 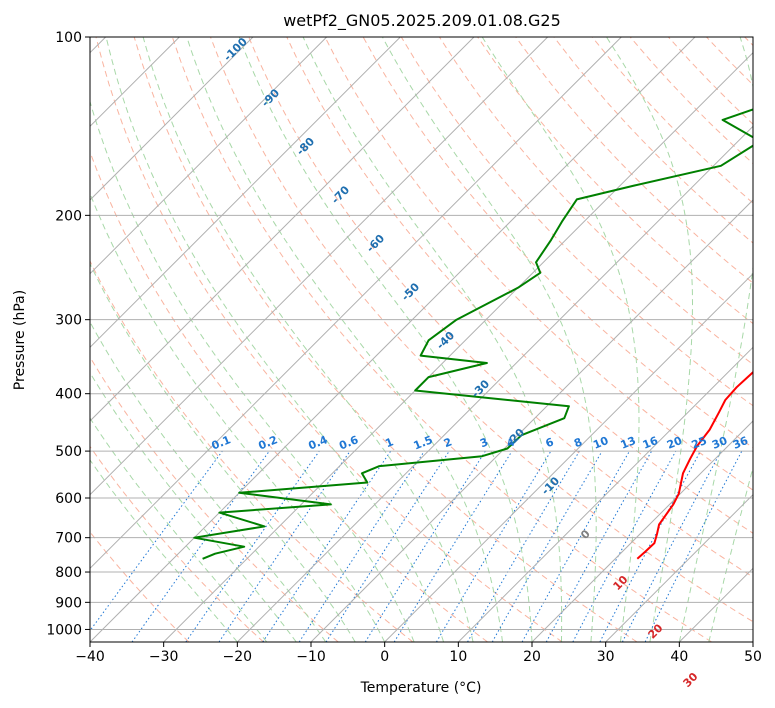 What do you see at coordinates (674, 443) in the screenshot?
I see `mixing-ratio-label: 20` at bounding box center [674, 443].